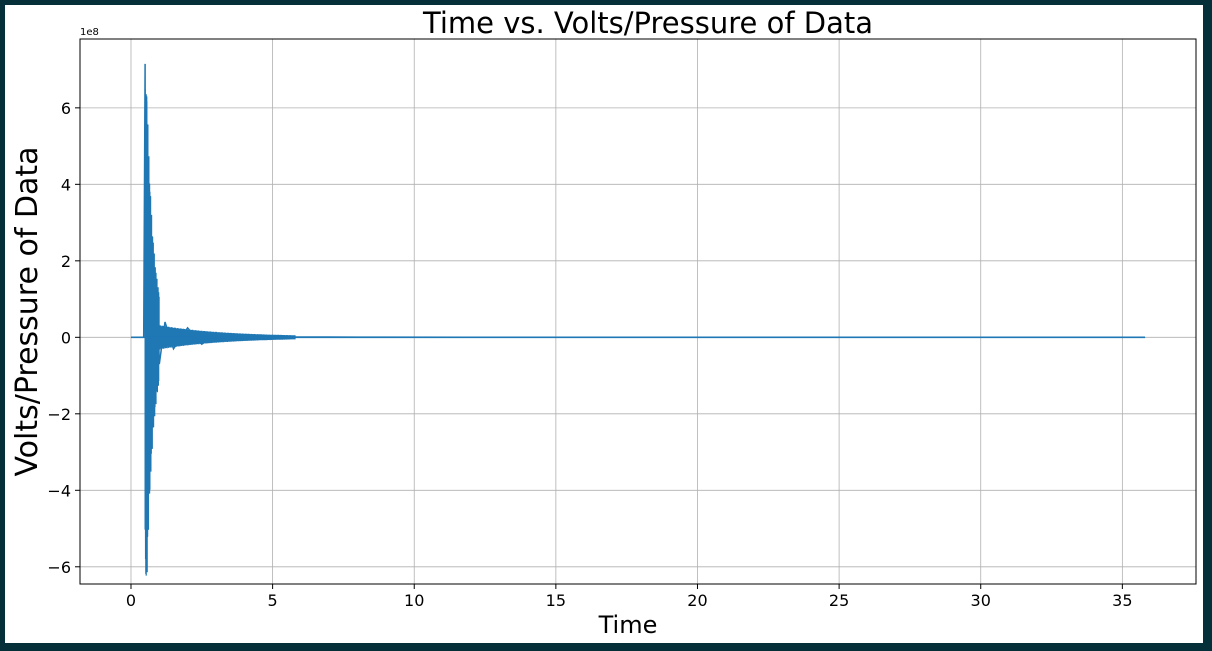 Image resolution: width=1212 pixels, height=651 pixels. I want to click on x-tick-label: 30, so click(981, 600).